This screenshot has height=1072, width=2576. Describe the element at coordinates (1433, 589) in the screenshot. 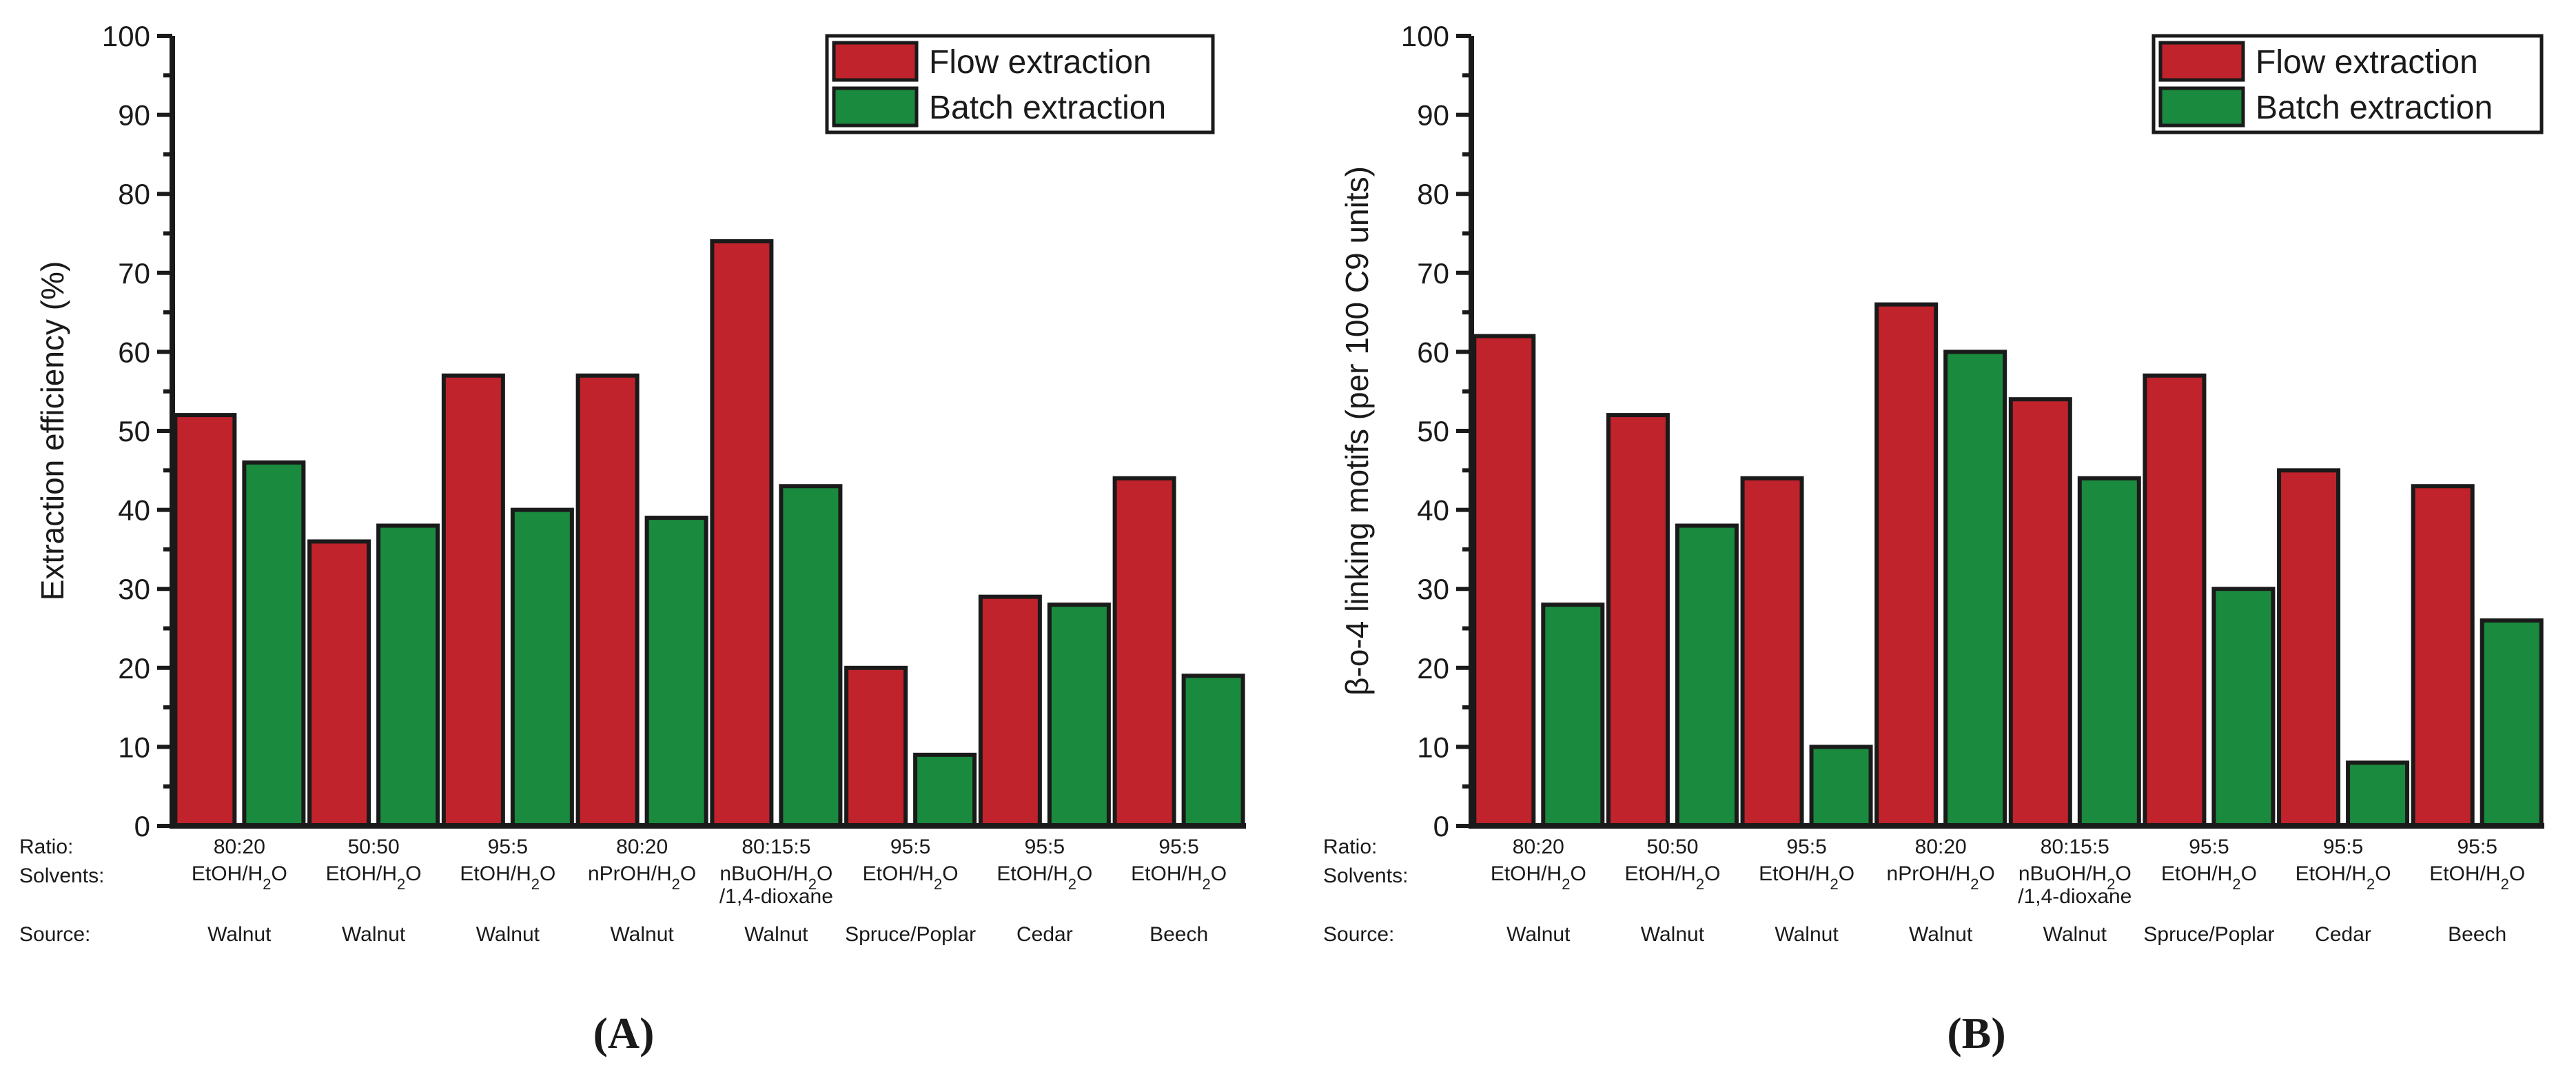

I see `y-tick-label: 30` at that location.